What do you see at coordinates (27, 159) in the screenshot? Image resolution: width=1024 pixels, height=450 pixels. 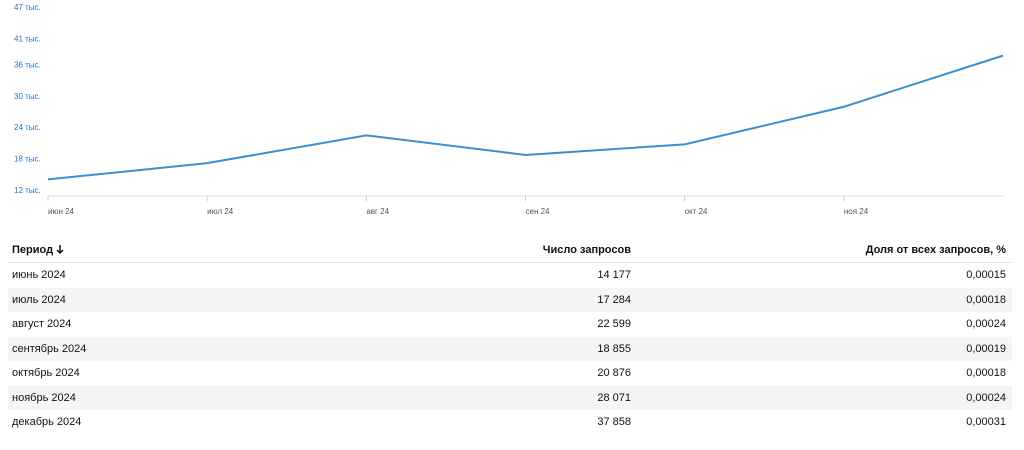 I see `y-tick-label: 18 тыс.` at bounding box center [27, 159].